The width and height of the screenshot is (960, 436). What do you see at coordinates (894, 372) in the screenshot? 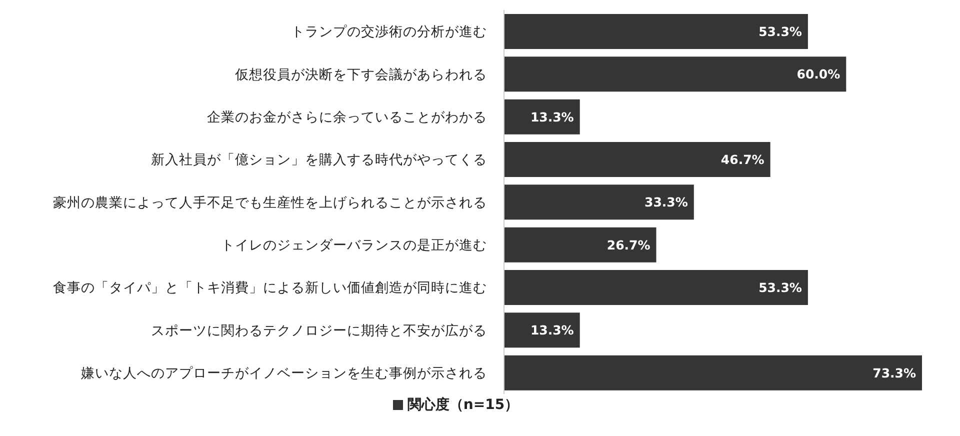
I see `data-label: 73.3%` at bounding box center [894, 372].